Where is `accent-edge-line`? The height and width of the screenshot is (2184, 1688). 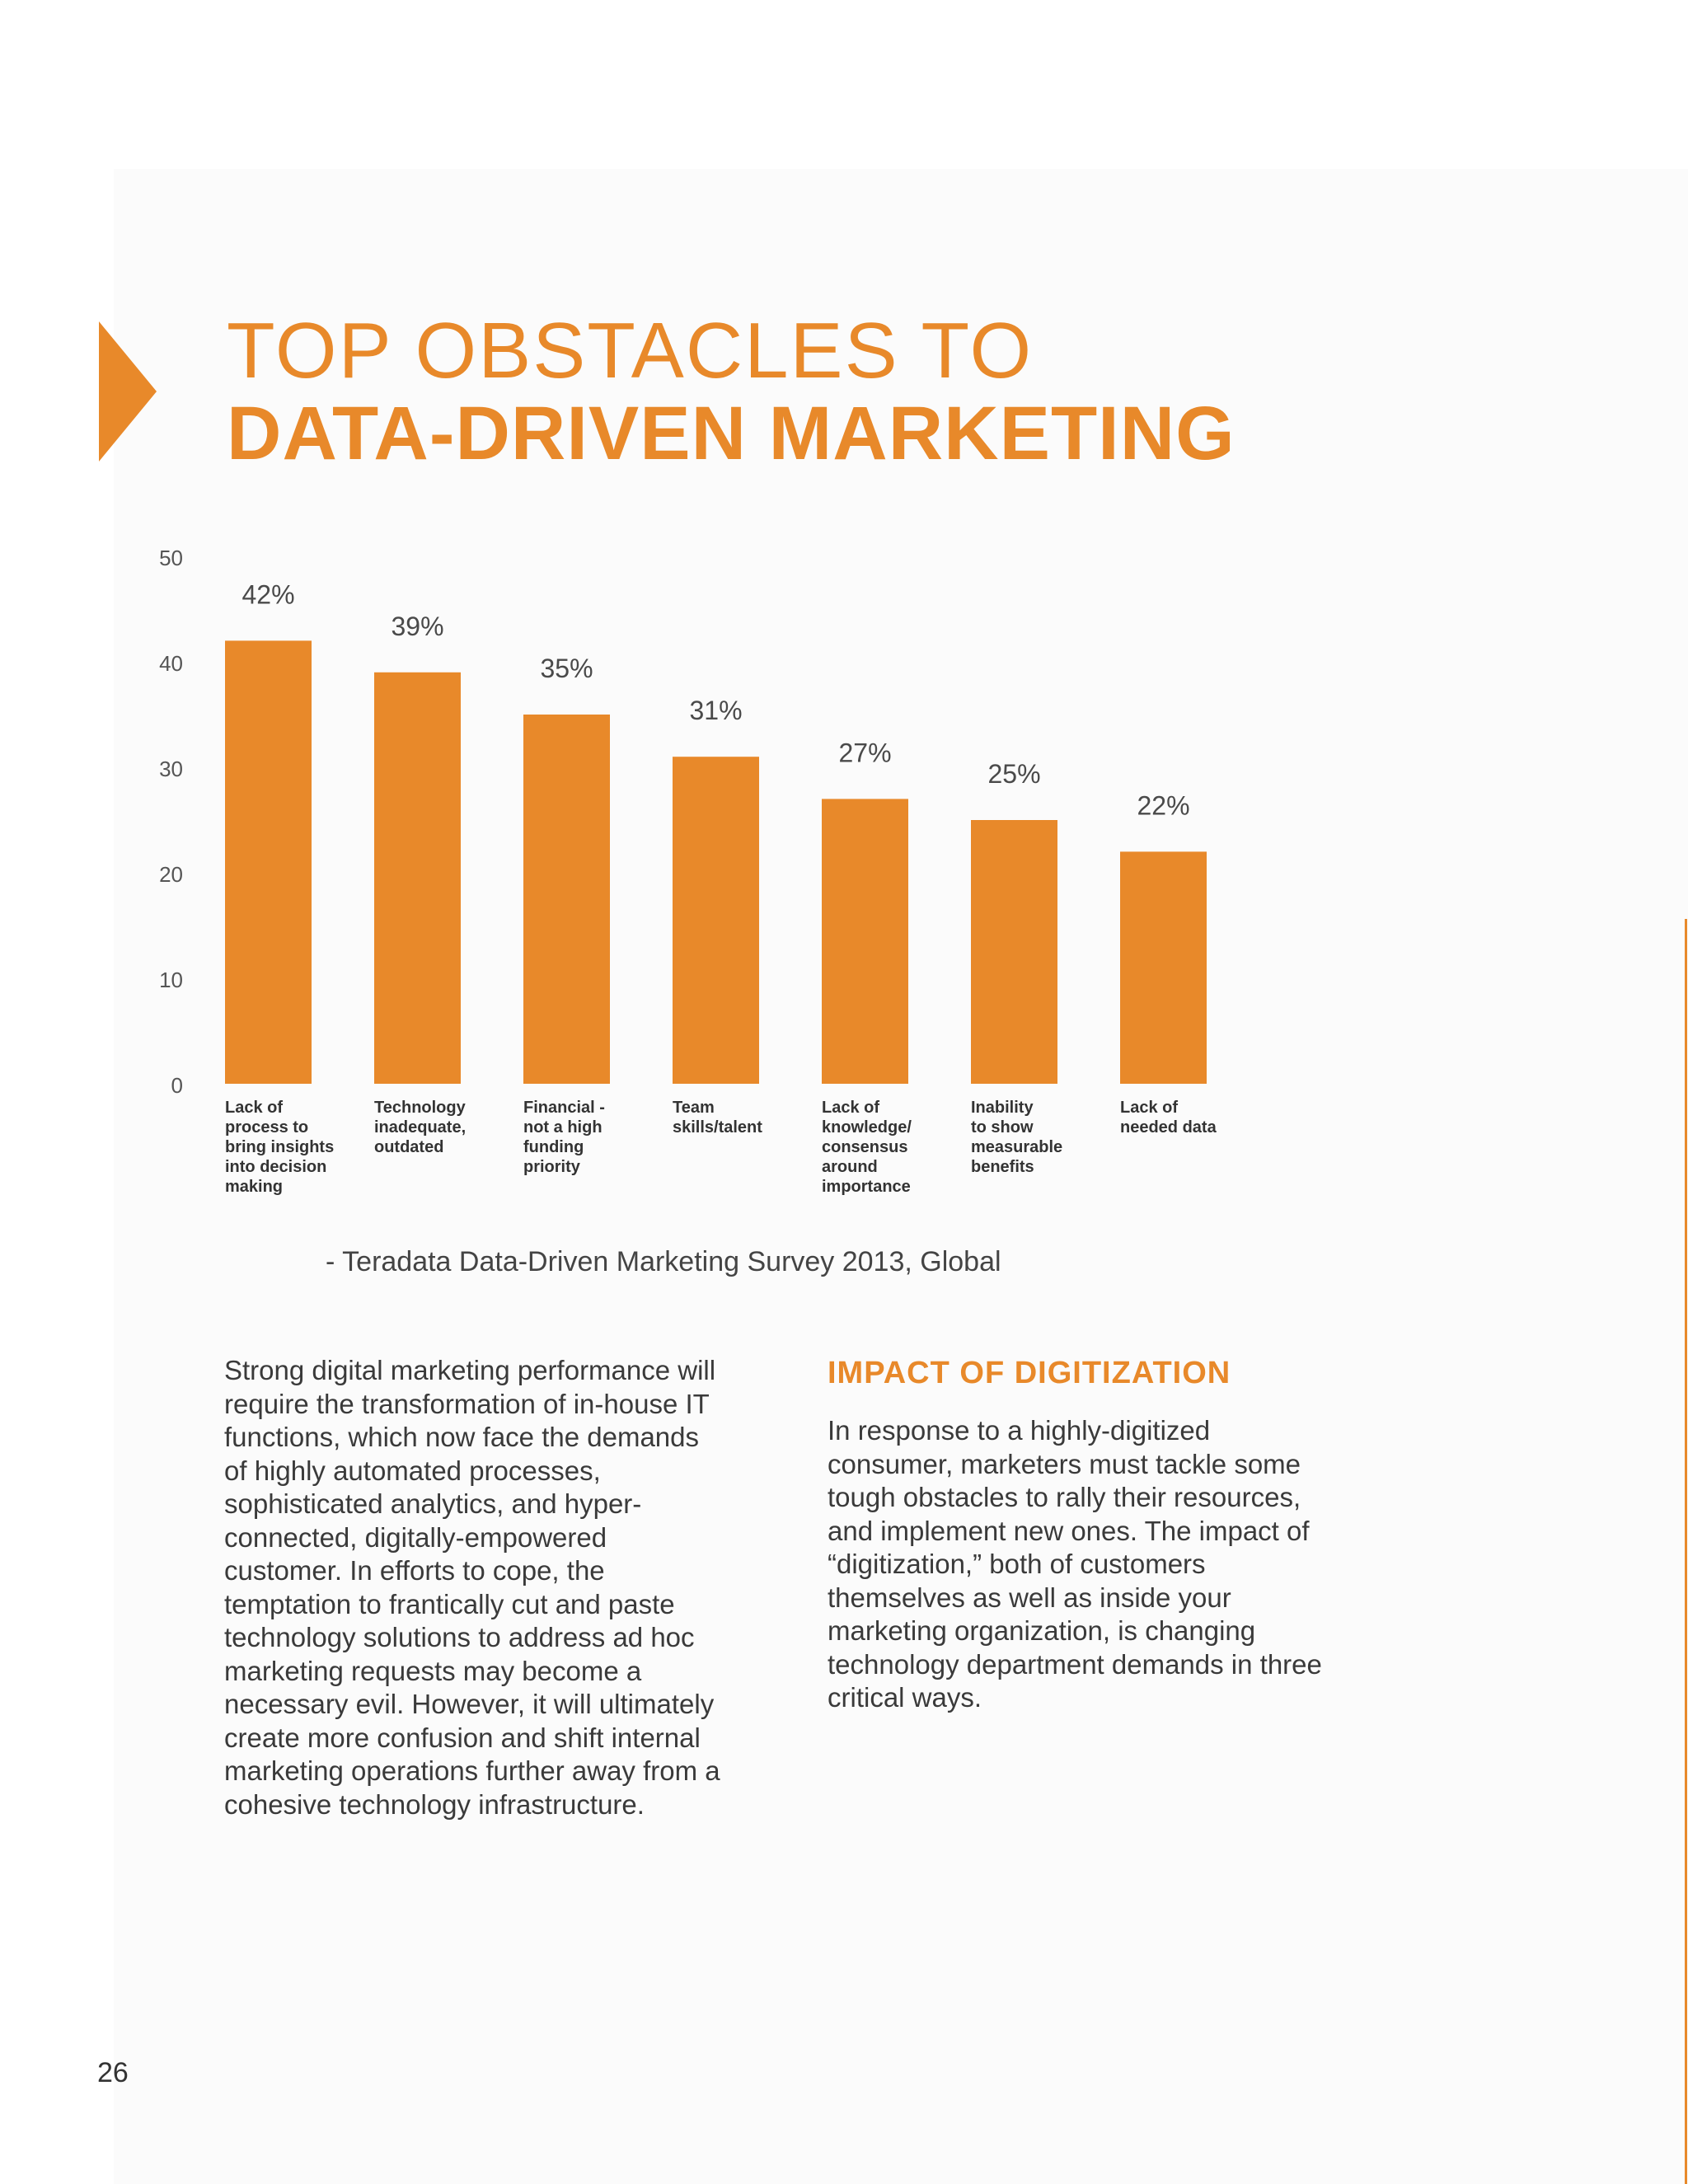 accent-edge-line is located at coordinates (1686, 1551).